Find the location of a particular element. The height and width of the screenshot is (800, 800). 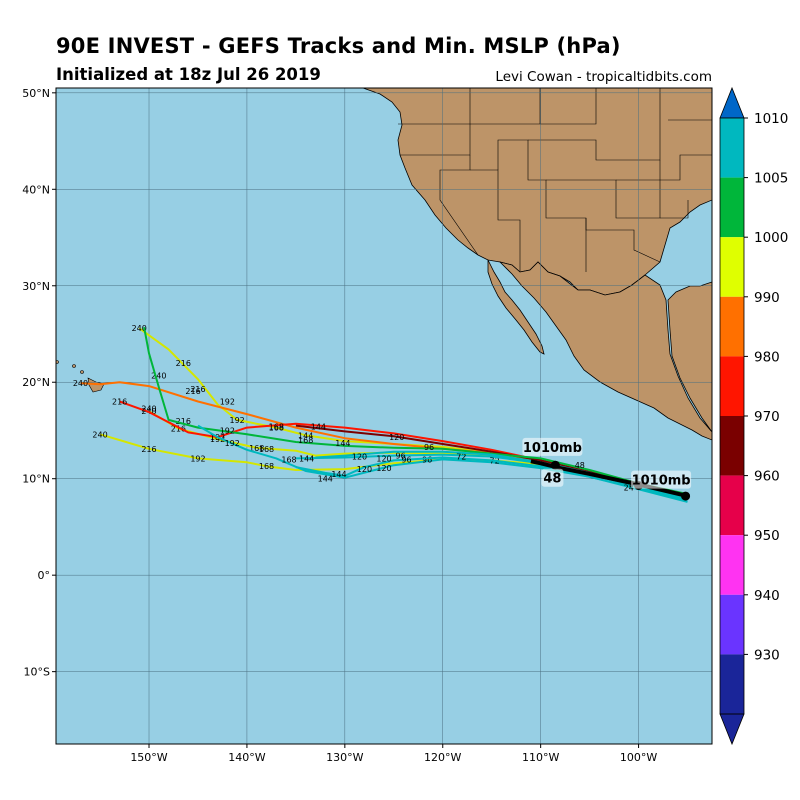

credit-text: Levi Cowan - tropicaltidbits.com is located at coordinates (603, 77).